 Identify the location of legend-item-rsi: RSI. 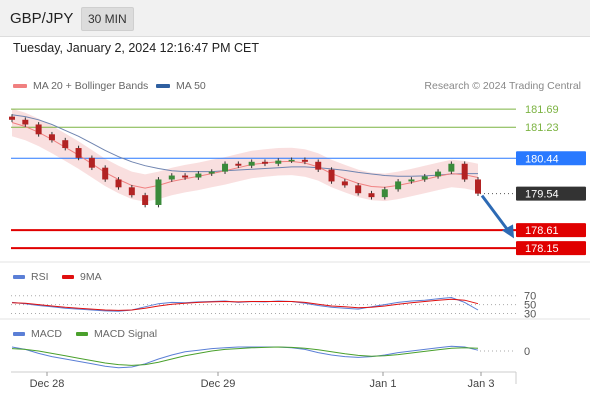
(31, 277).